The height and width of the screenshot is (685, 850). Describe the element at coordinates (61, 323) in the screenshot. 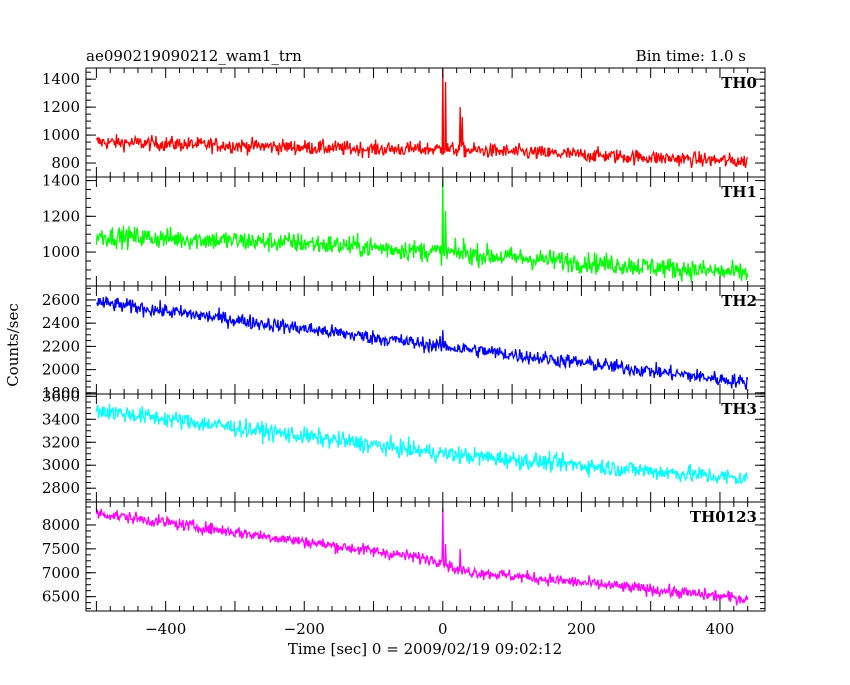

I see `y-tick-label: 2400` at that location.